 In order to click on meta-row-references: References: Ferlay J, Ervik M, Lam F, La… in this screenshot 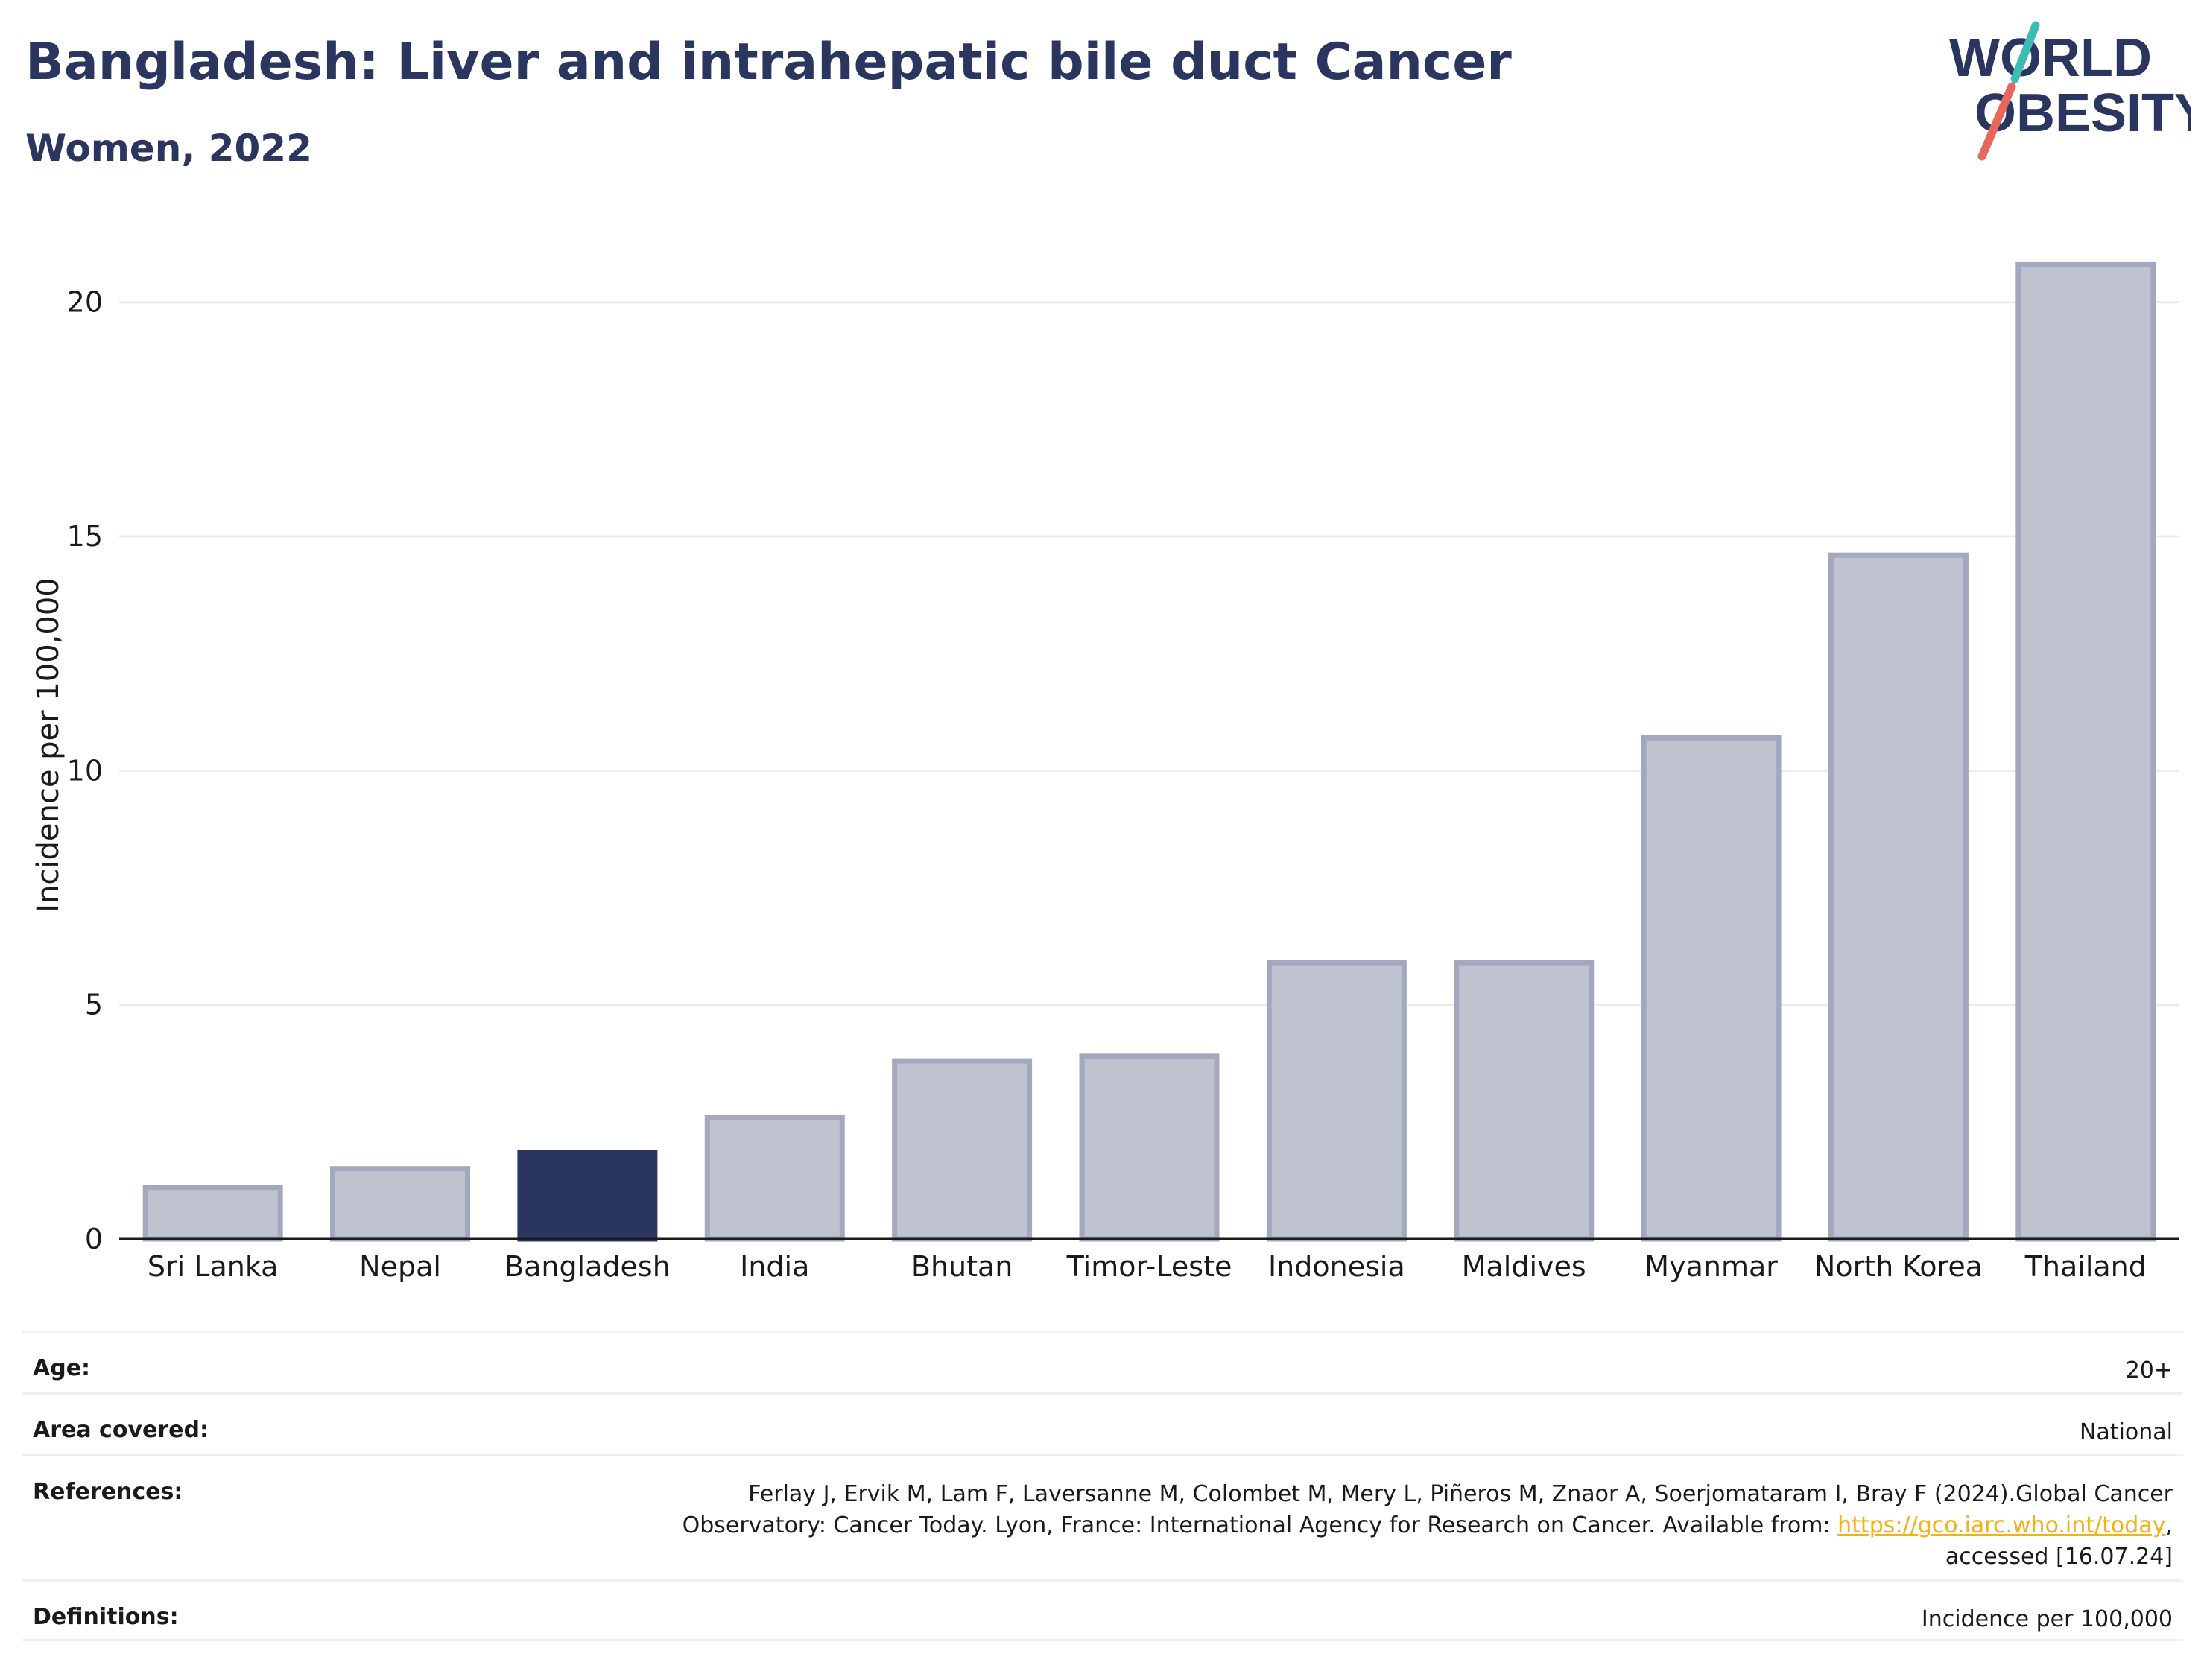, I will do `click(1102, 1516)`.